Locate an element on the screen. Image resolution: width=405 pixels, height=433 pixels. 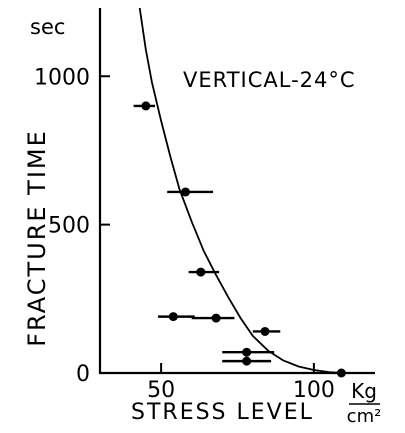
x-unit-denominator: cm² is located at coordinates (364, 416).